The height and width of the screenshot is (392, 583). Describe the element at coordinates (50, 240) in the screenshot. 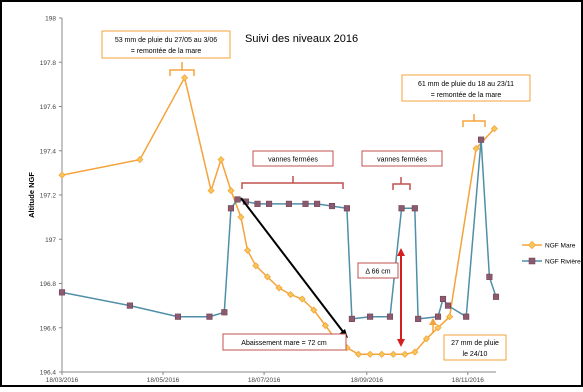

I see `y-tick-label: 197` at that location.